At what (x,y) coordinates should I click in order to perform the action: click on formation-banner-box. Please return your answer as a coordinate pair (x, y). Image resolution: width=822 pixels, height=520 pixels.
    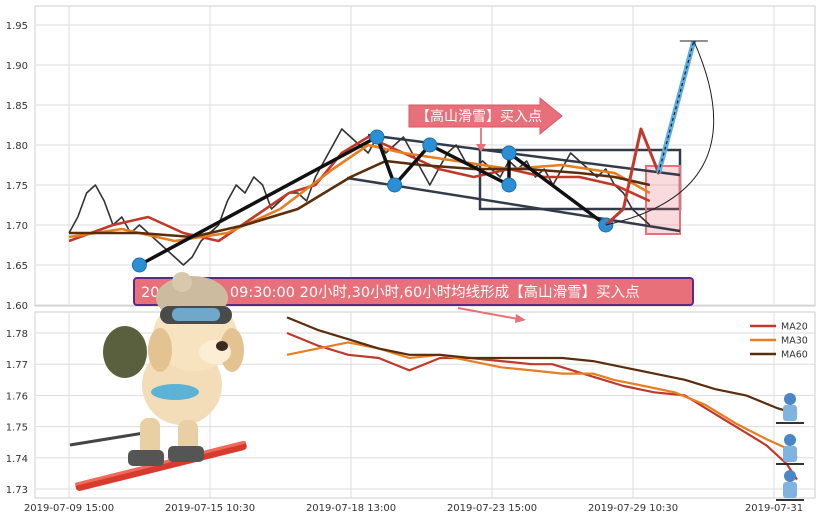
    Looking at the image, I should click on (413, 291).